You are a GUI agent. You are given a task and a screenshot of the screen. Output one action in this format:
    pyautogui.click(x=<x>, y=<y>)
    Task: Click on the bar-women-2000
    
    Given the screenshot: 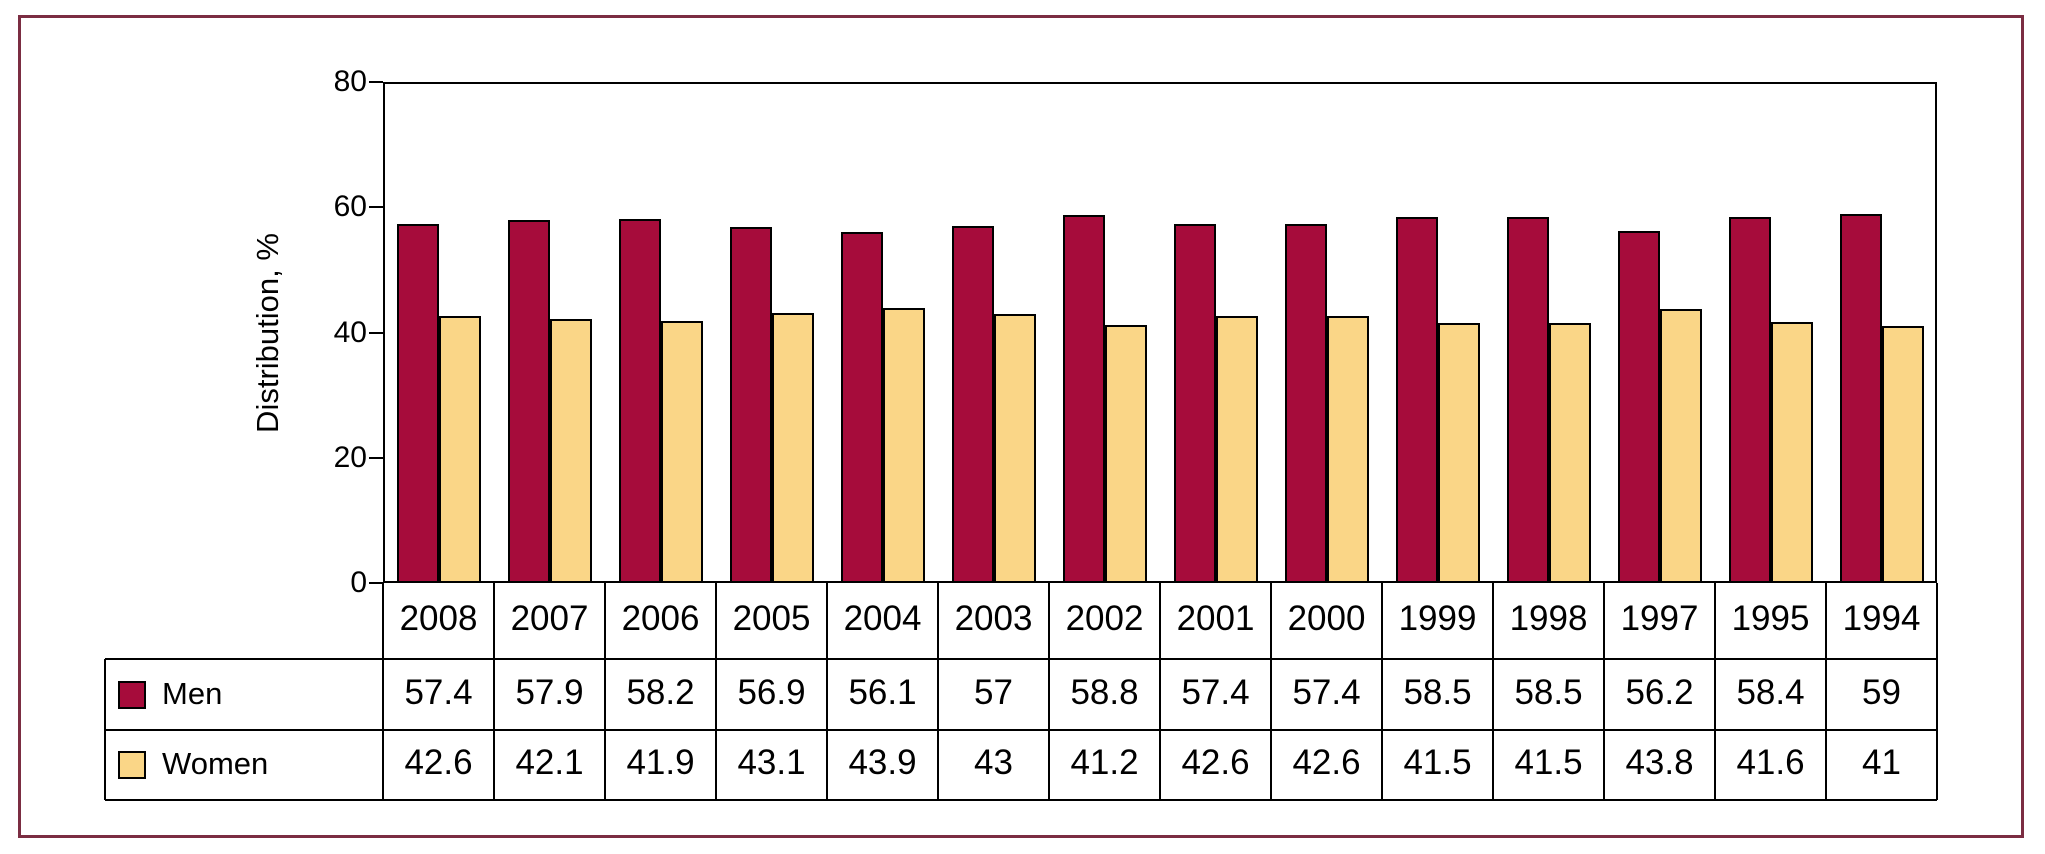 What is the action you would take?
    pyautogui.click(x=1347, y=449)
    